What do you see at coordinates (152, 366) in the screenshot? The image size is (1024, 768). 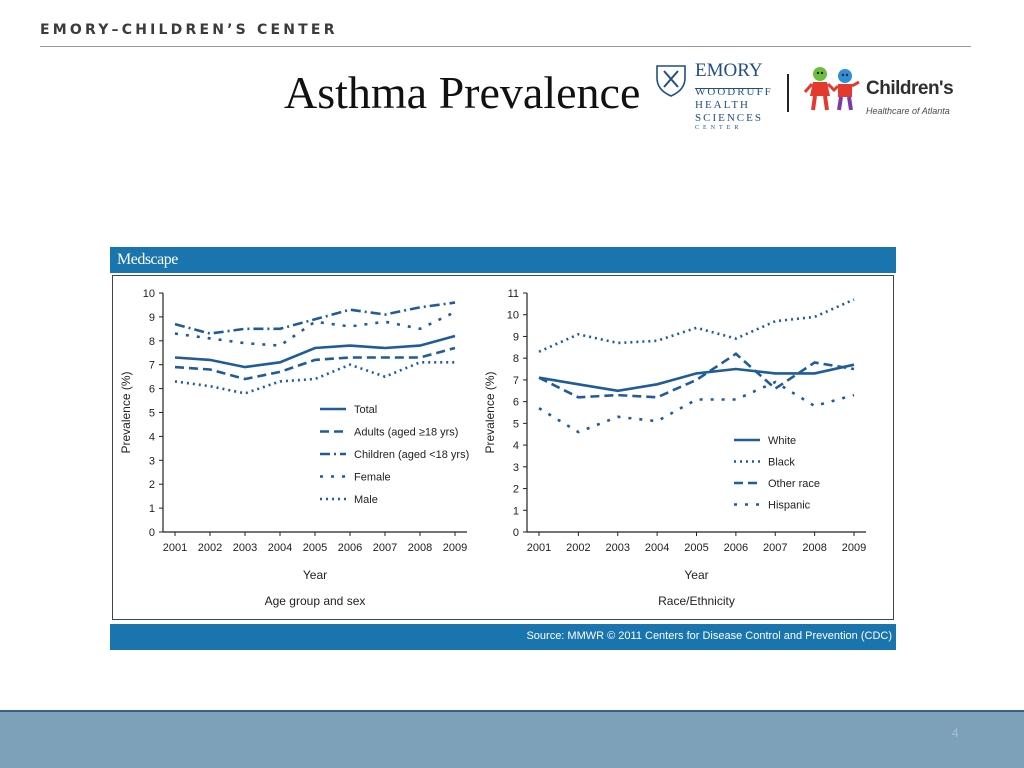 I see `chart-1-y-tick-label: 7` at bounding box center [152, 366].